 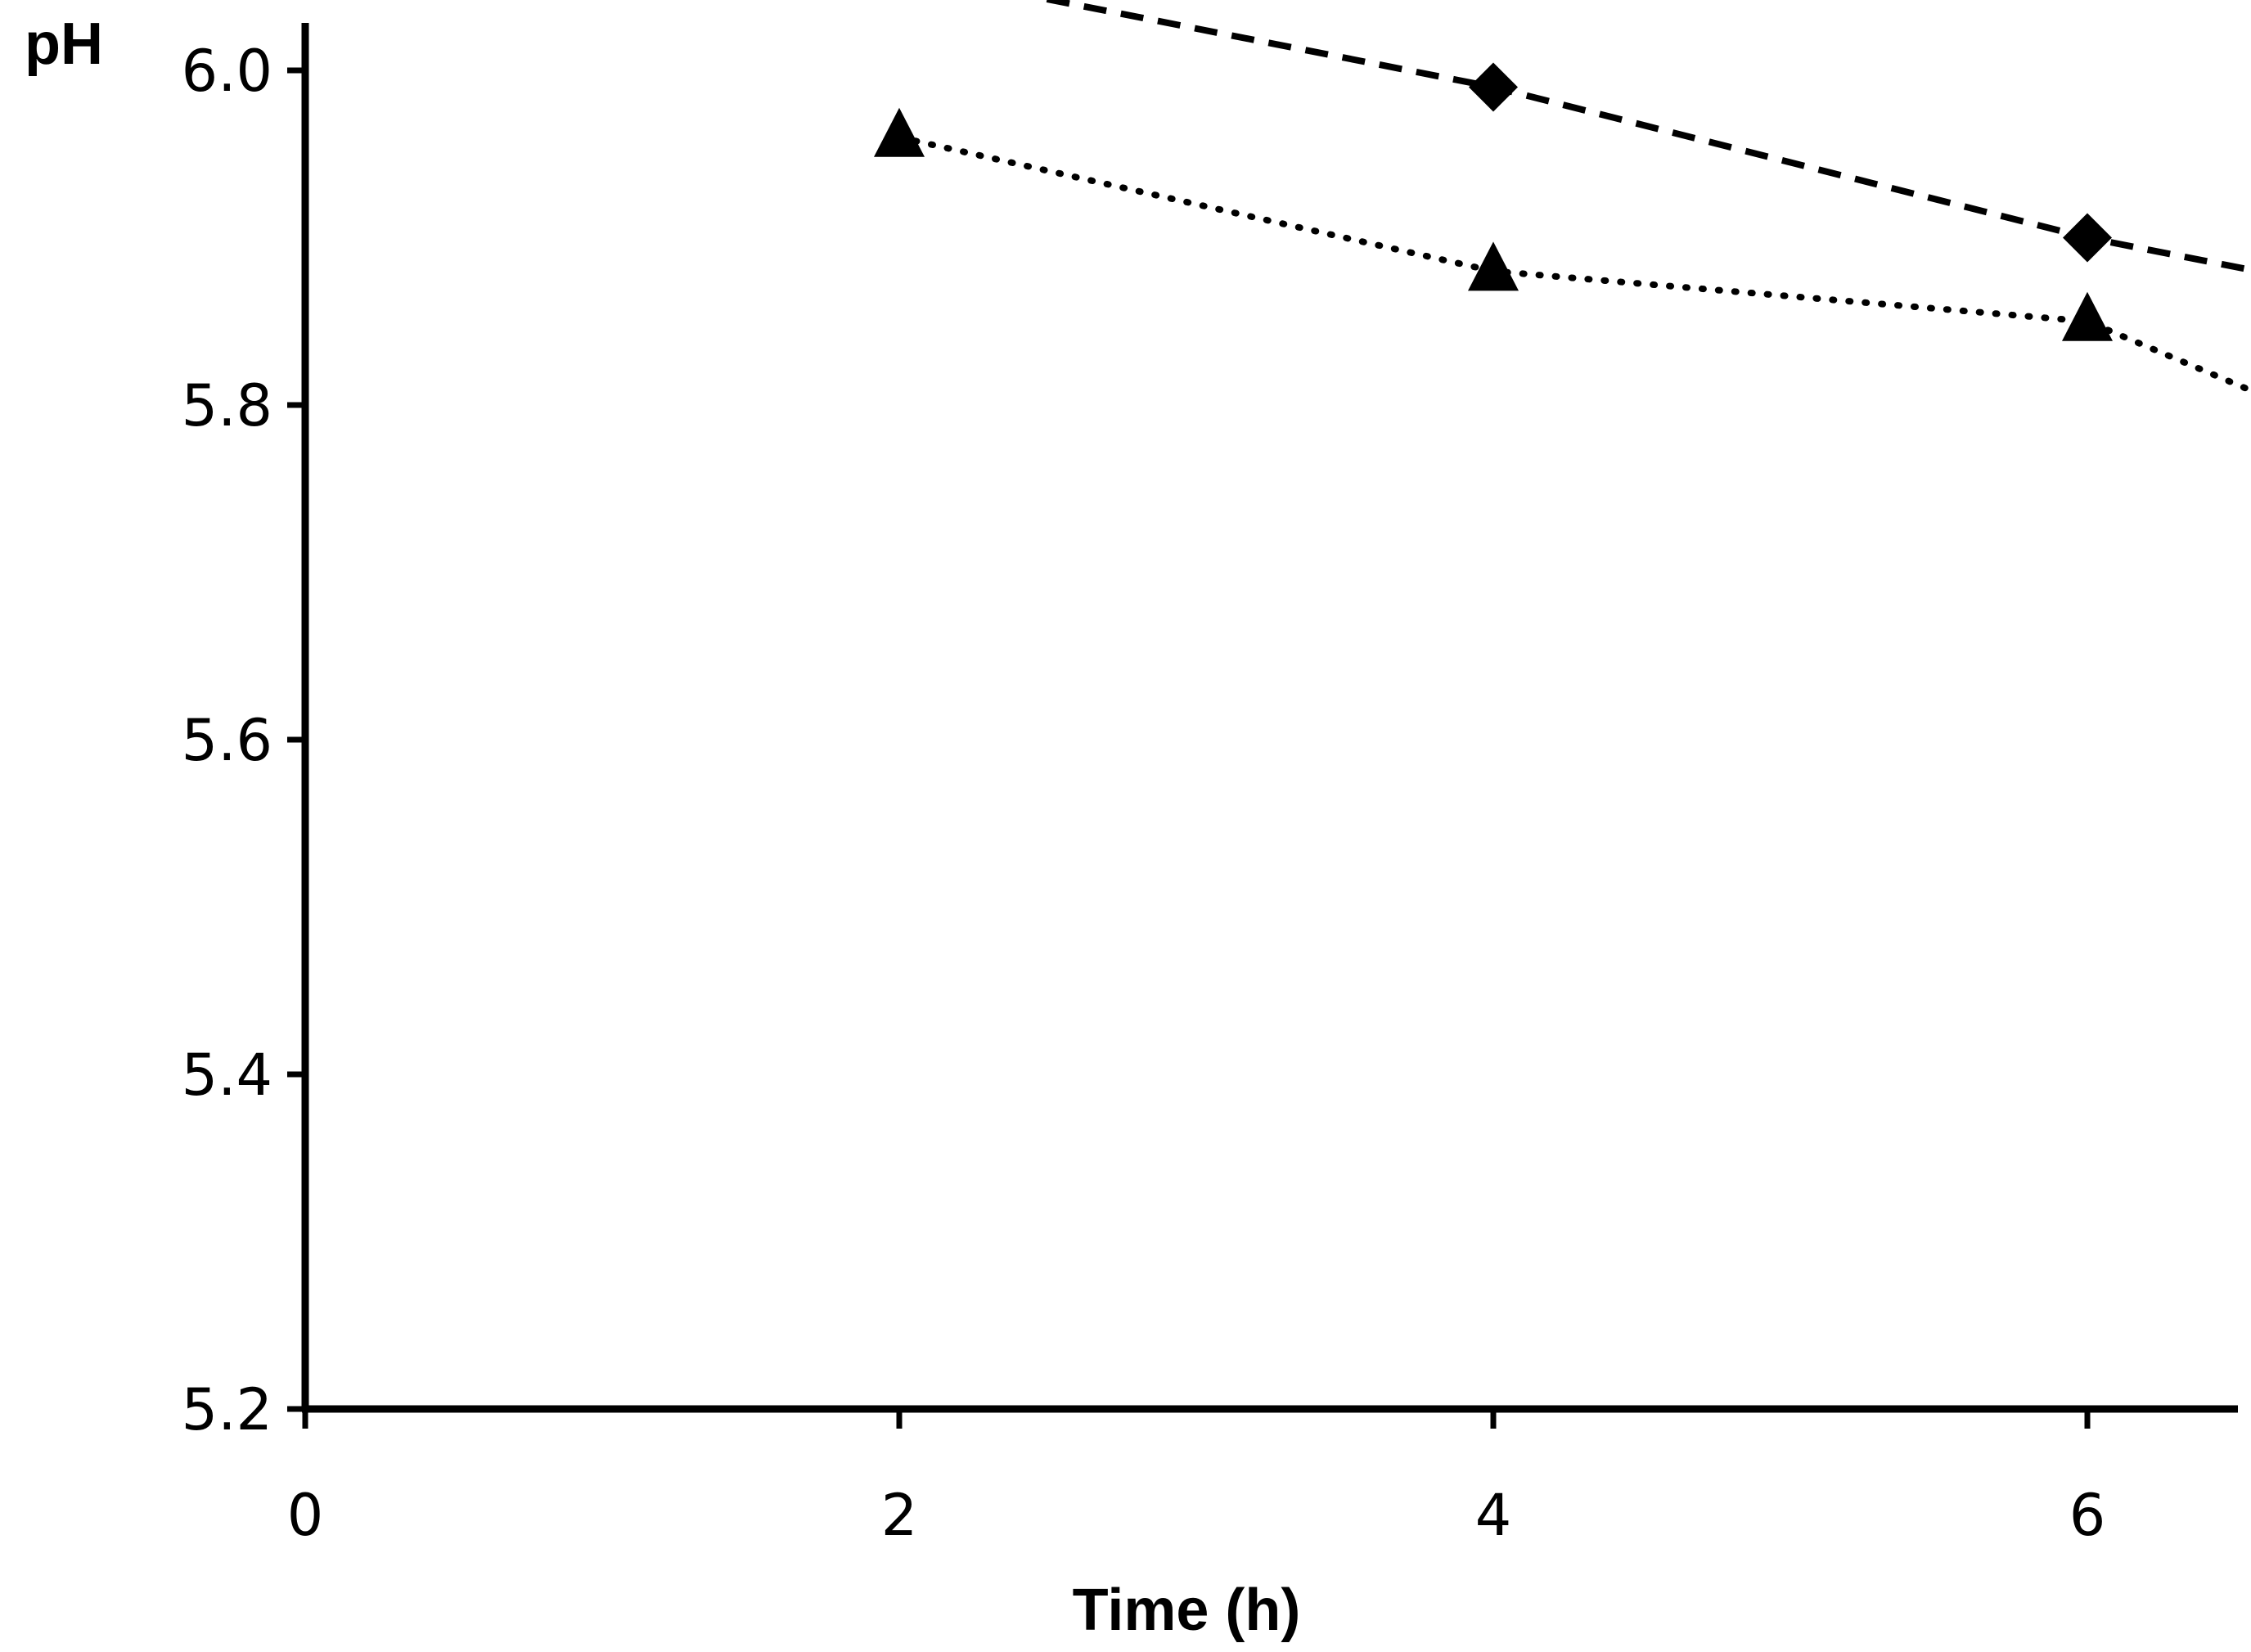 What do you see at coordinates (64, 44) in the screenshot?
I see `y-axis-title: pH` at bounding box center [64, 44].